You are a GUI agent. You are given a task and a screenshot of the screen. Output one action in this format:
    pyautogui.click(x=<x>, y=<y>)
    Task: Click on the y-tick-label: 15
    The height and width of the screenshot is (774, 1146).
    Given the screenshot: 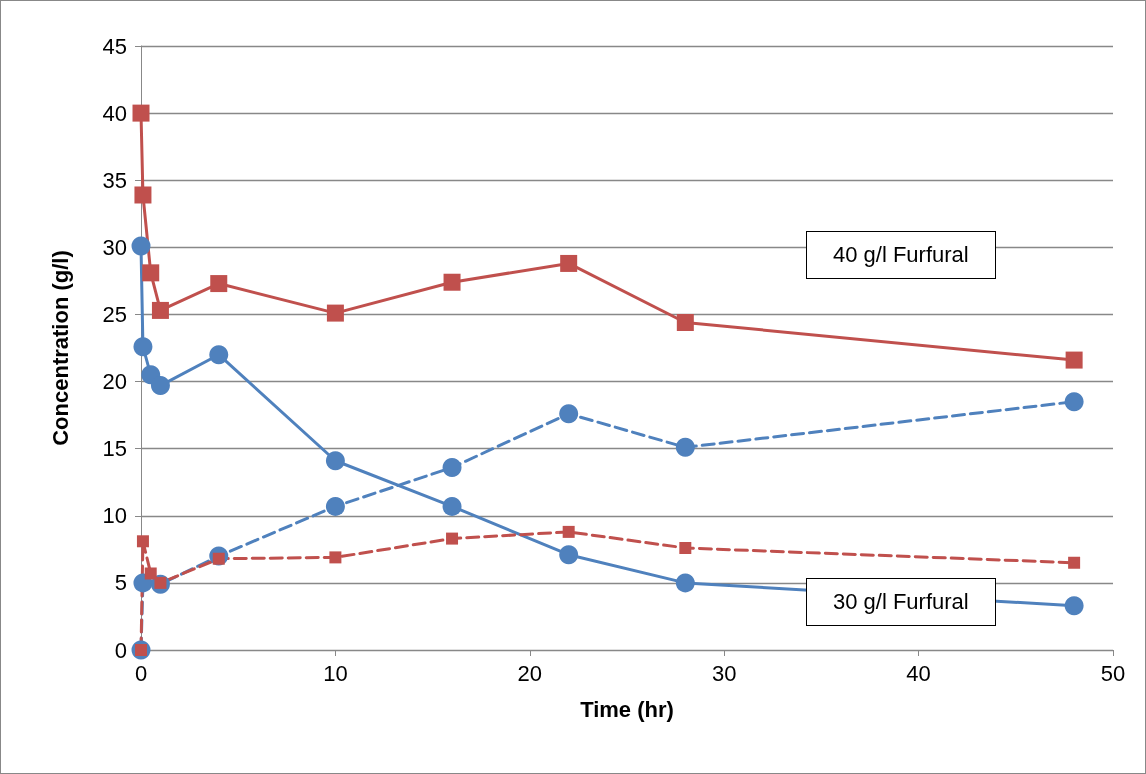 What is the action you would take?
    pyautogui.click(x=114, y=449)
    